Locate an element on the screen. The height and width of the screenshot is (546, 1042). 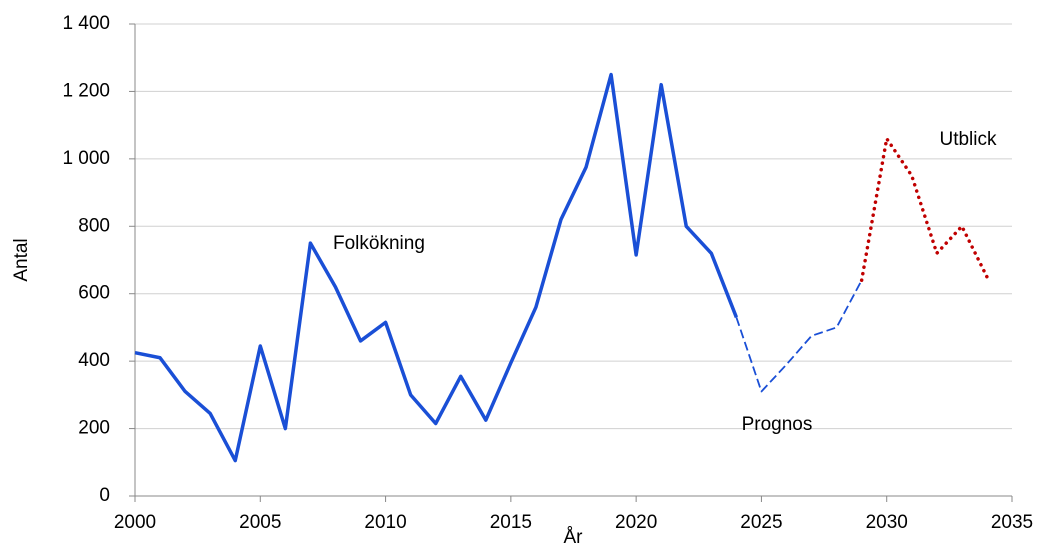
annotation: Prognos is located at coordinates (777, 424).